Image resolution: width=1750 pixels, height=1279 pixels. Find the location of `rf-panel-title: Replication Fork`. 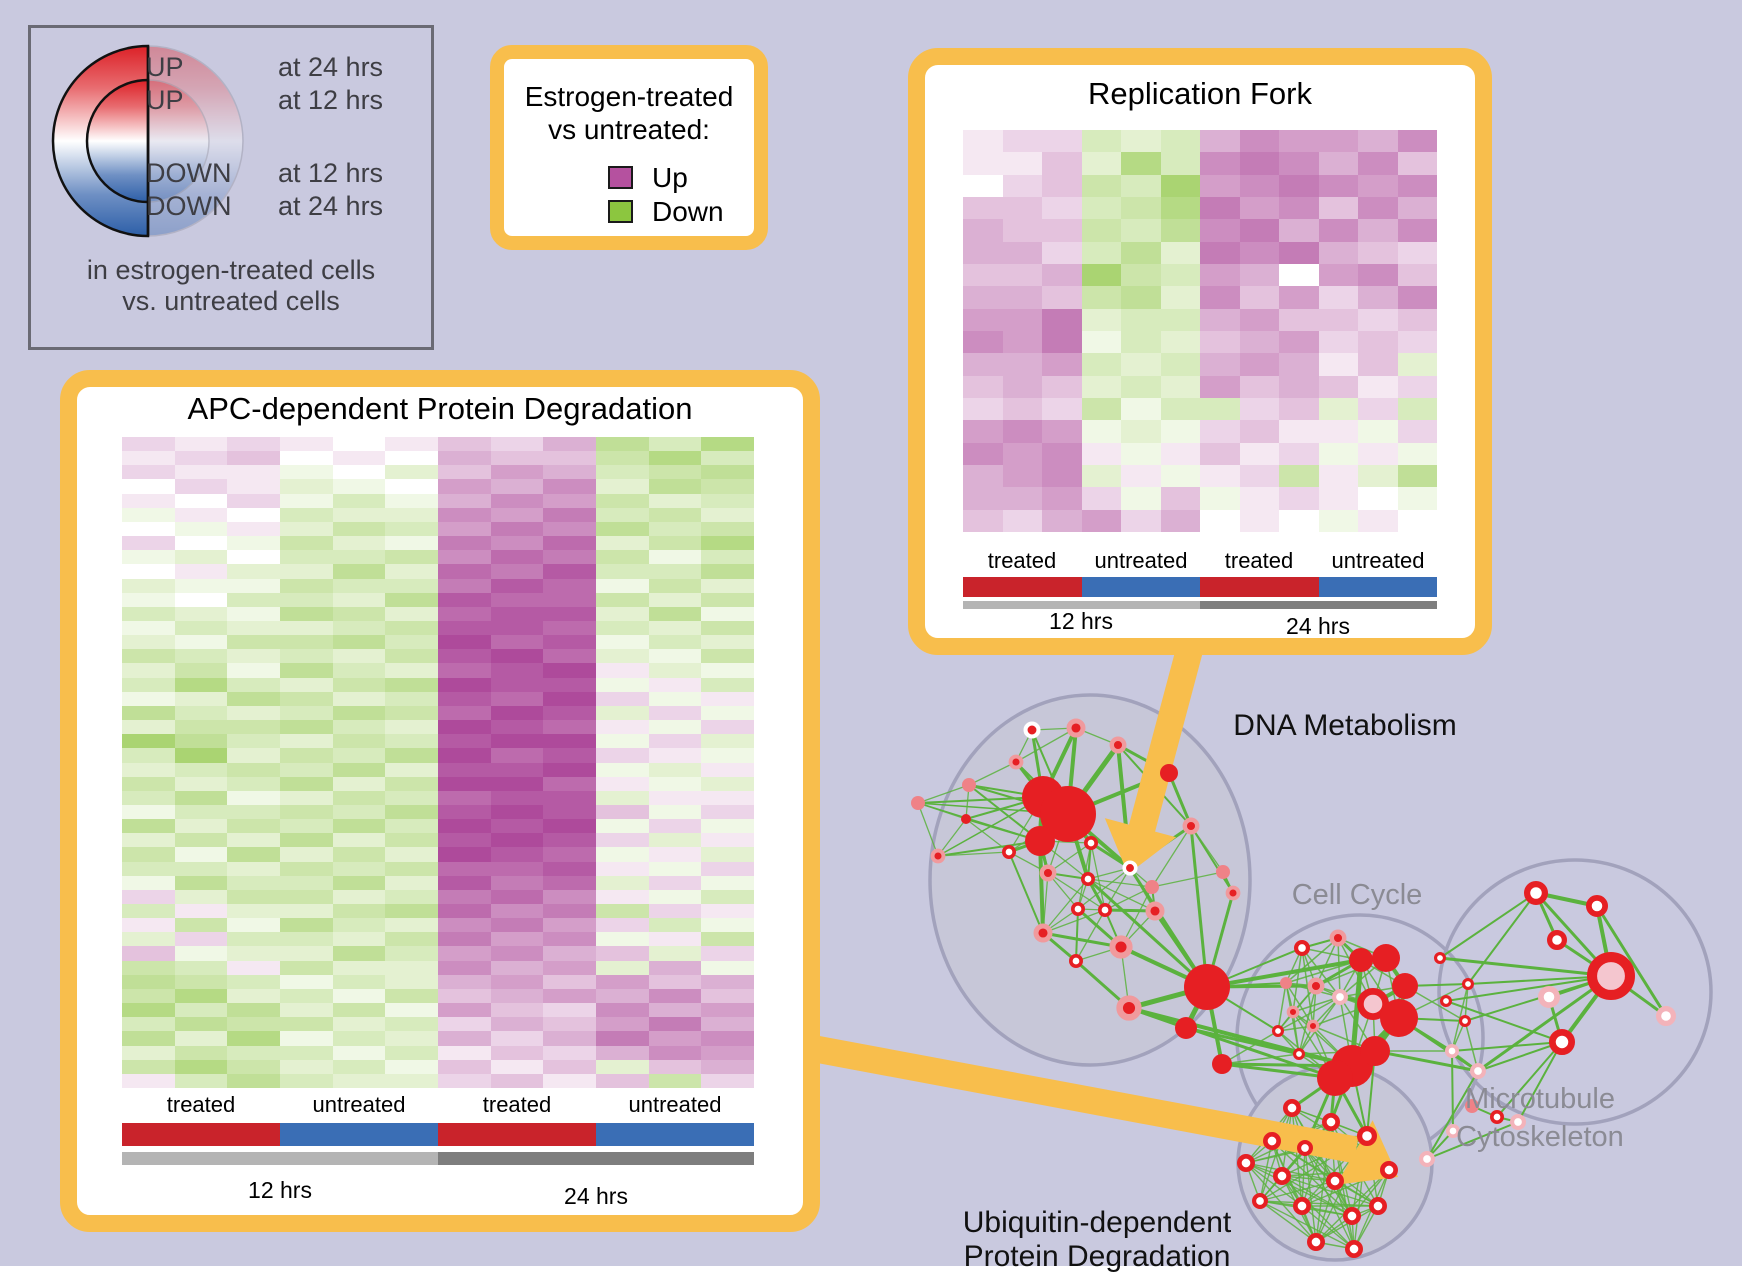

rf-panel-title: Replication Fork is located at coordinates (1200, 93).